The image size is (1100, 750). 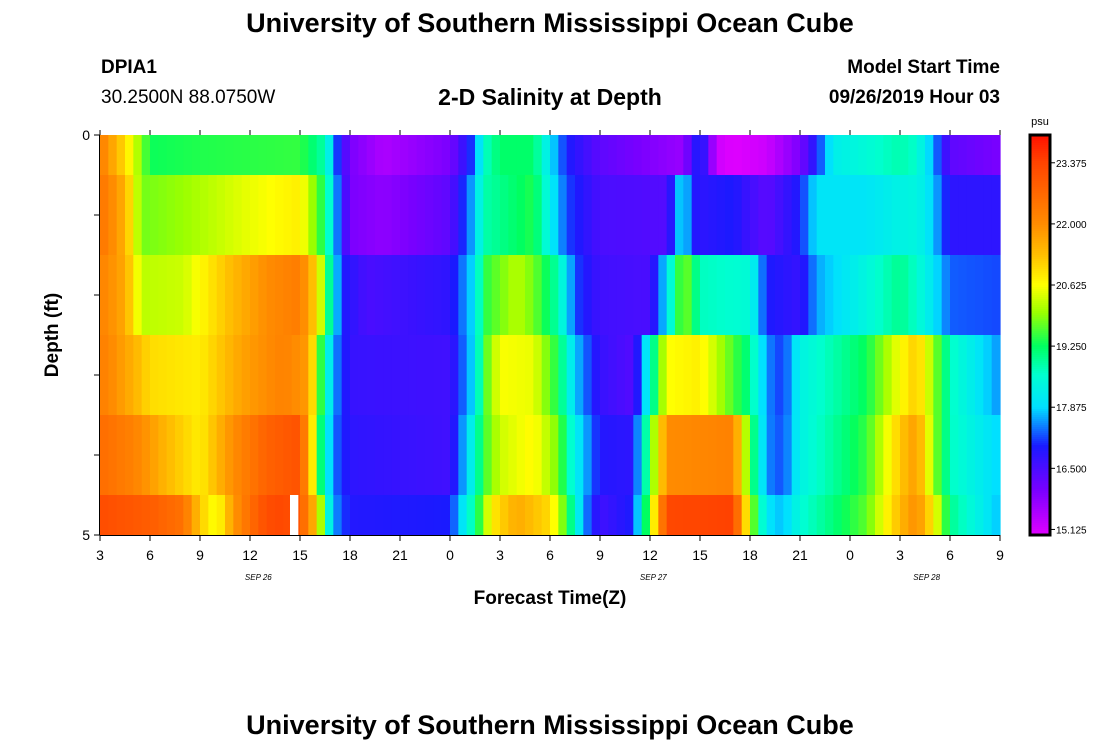 What do you see at coordinates (450, 555) in the screenshot?
I see `x-tick-label: 0` at bounding box center [450, 555].